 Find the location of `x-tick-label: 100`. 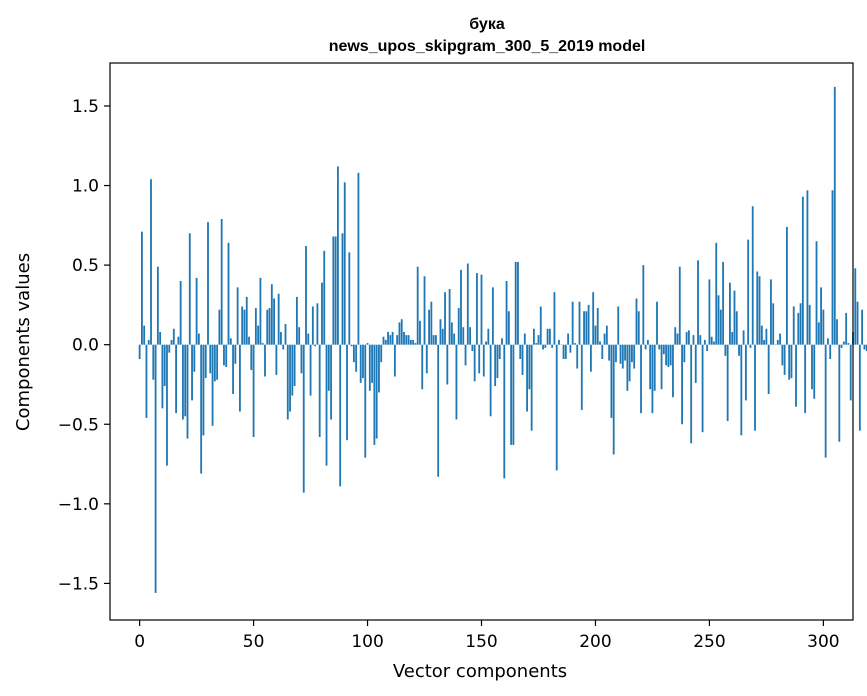

x-tick-label: 100 is located at coordinates (367, 642).